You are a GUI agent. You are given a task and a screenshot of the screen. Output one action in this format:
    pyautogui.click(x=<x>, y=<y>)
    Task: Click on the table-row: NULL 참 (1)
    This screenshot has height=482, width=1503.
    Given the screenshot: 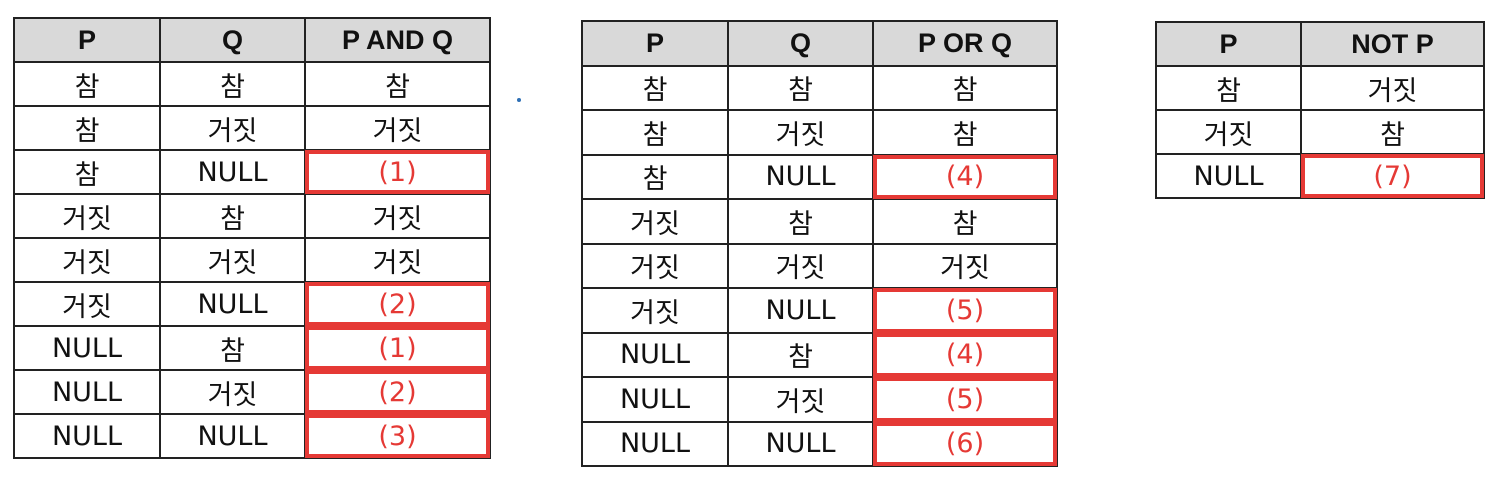 What is the action you would take?
    pyautogui.click(x=252, y=348)
    